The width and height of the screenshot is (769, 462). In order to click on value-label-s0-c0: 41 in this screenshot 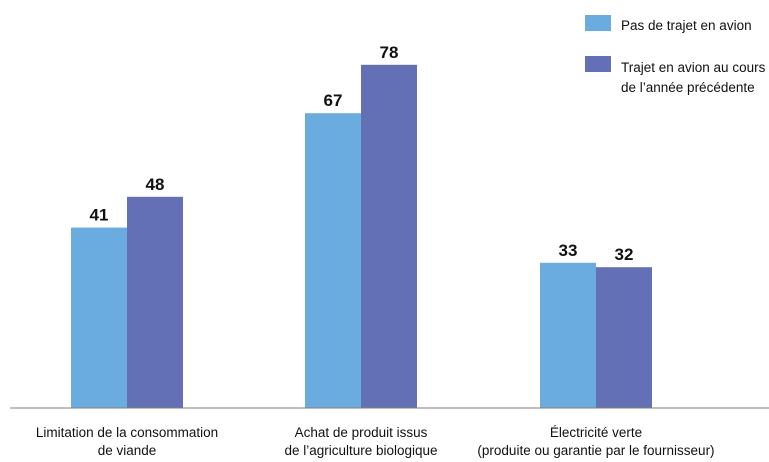, I will do `click(99, 215)`.